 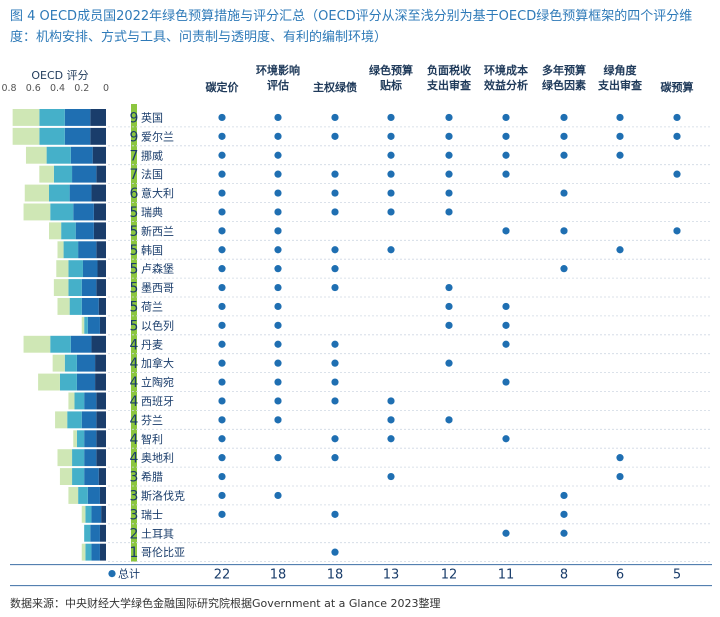 I want to click on total-value: 5, so click(x=677, y=575).